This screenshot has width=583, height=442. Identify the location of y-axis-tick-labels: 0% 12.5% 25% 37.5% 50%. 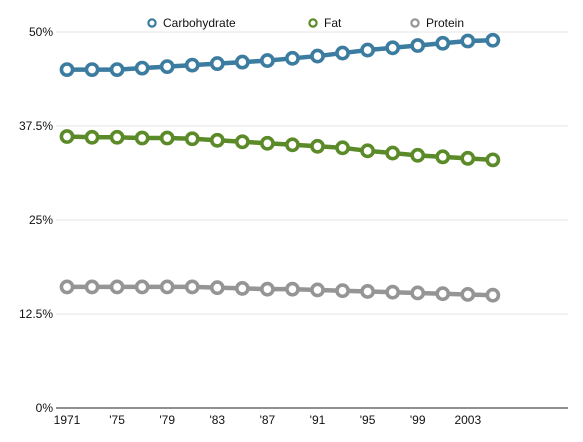
(36, 220).